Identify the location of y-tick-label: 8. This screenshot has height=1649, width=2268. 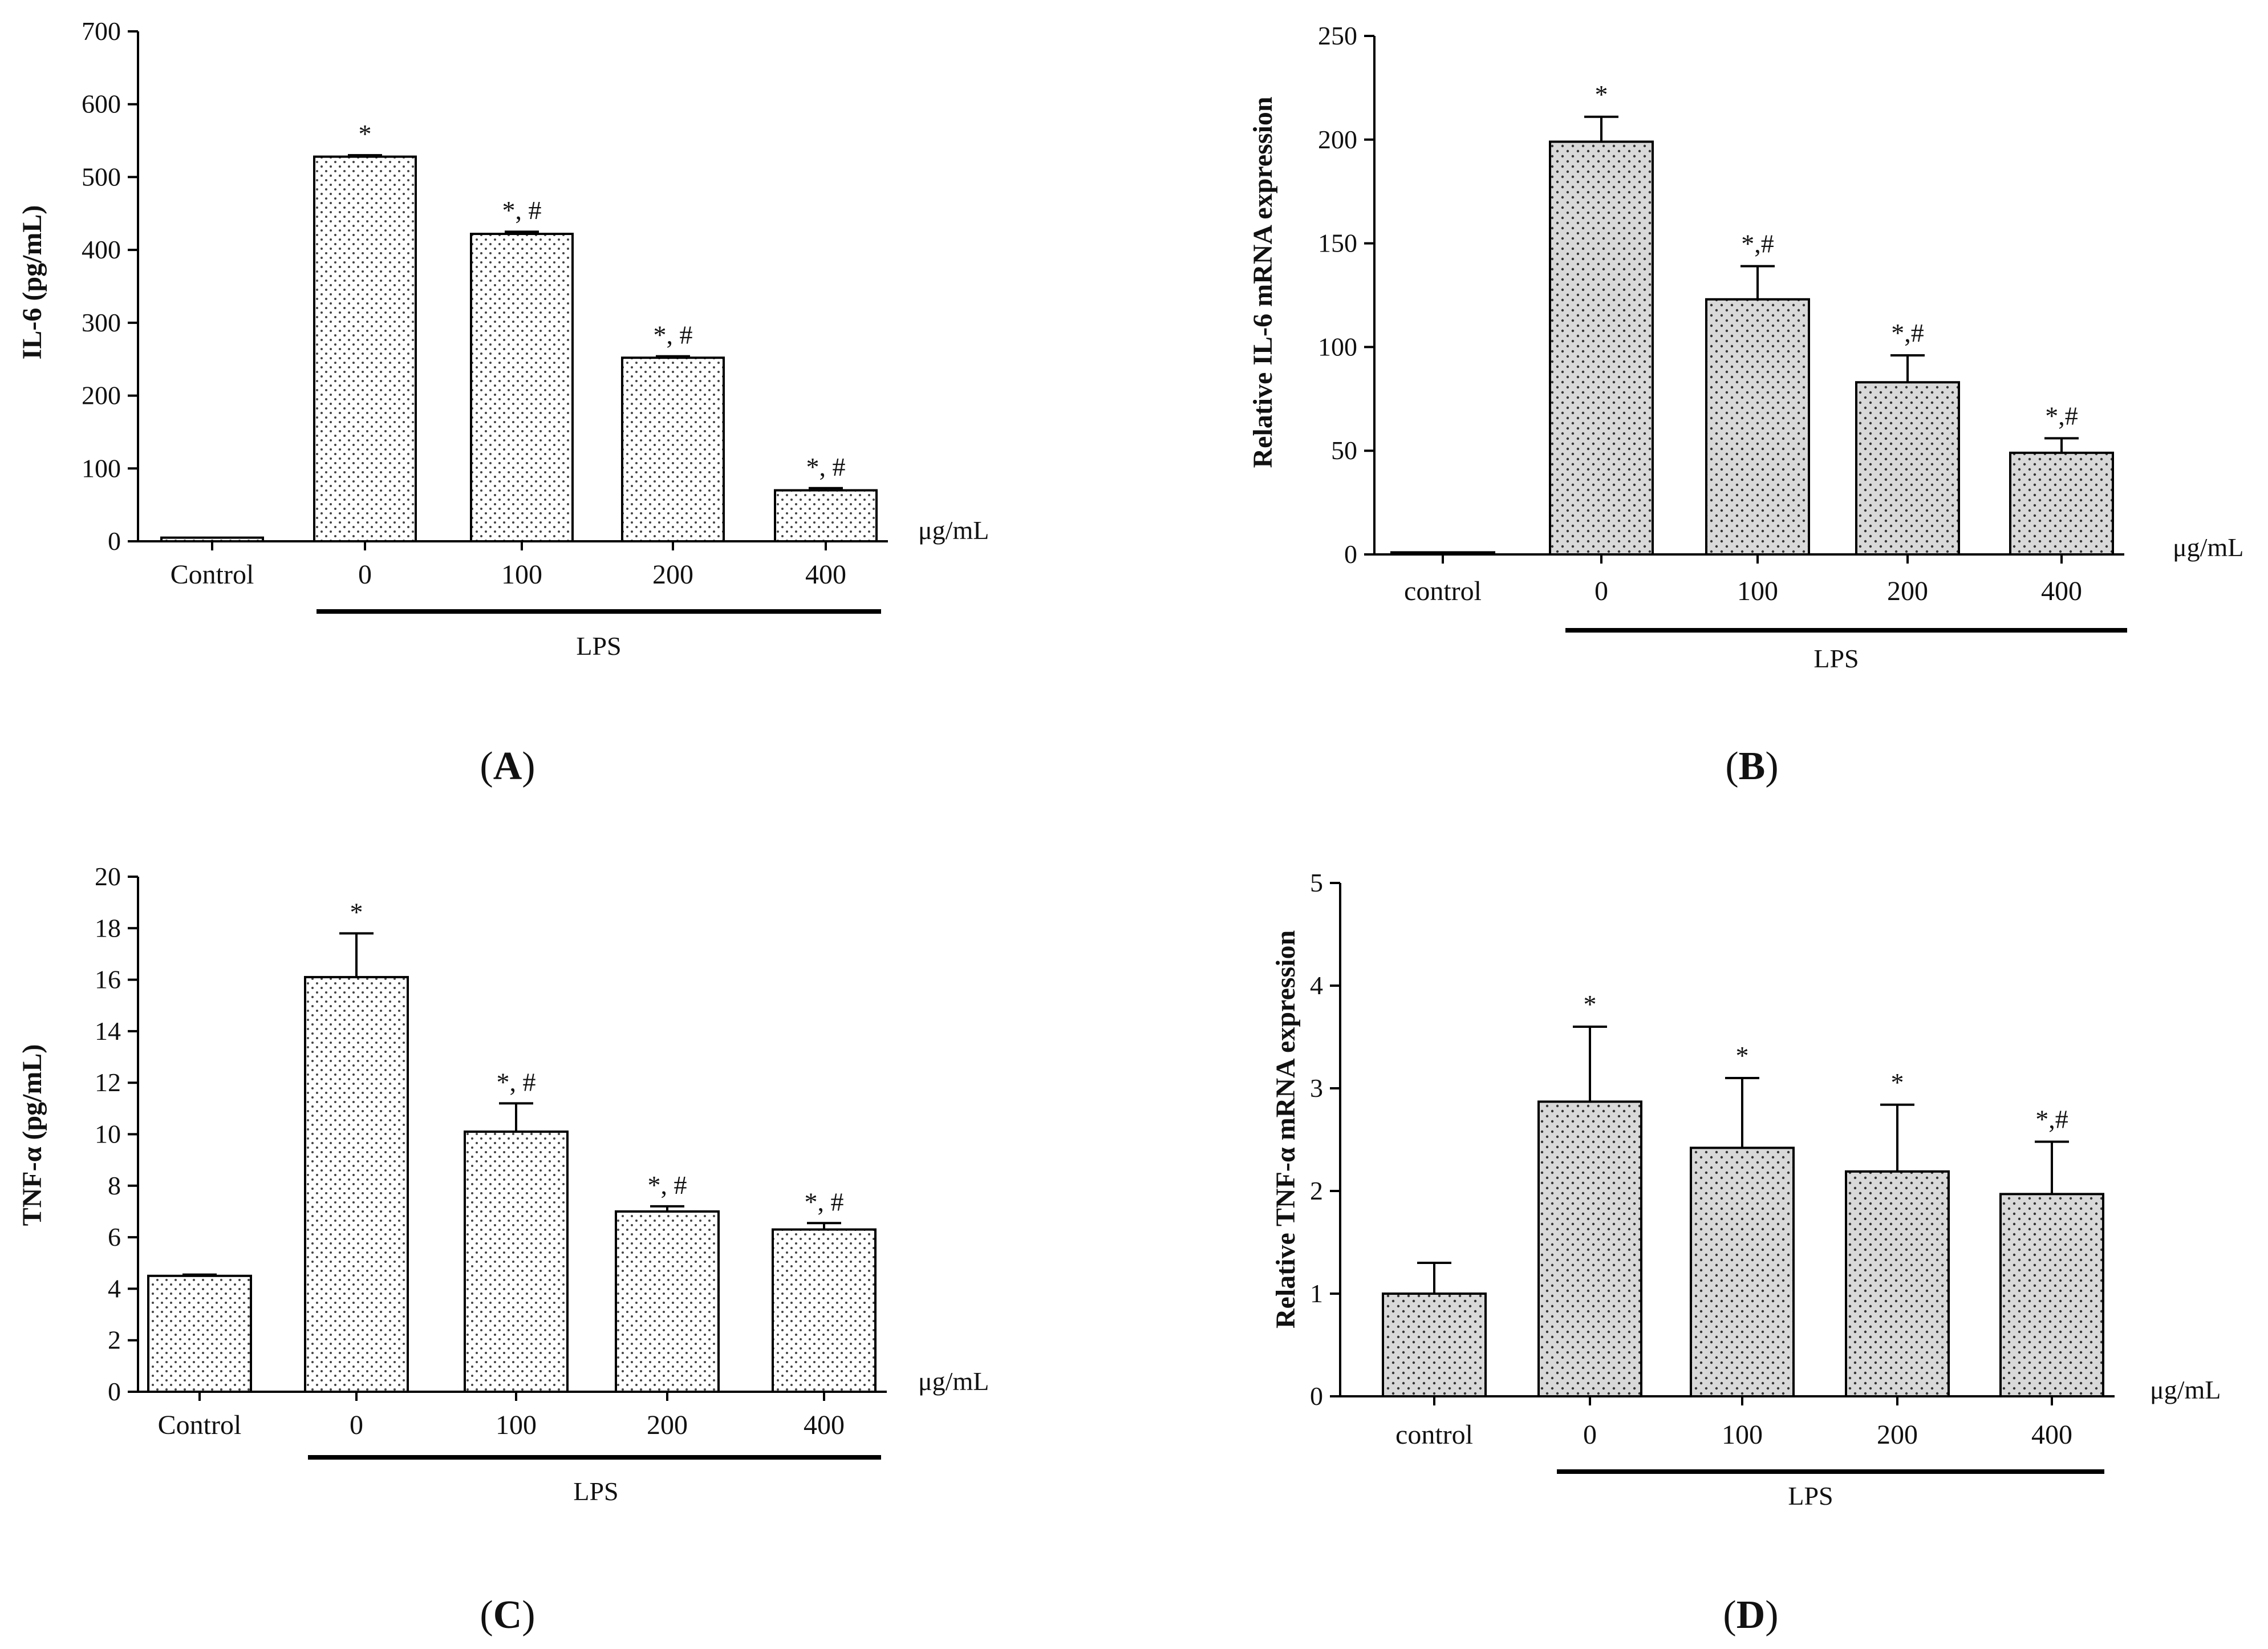
(115, 1185).